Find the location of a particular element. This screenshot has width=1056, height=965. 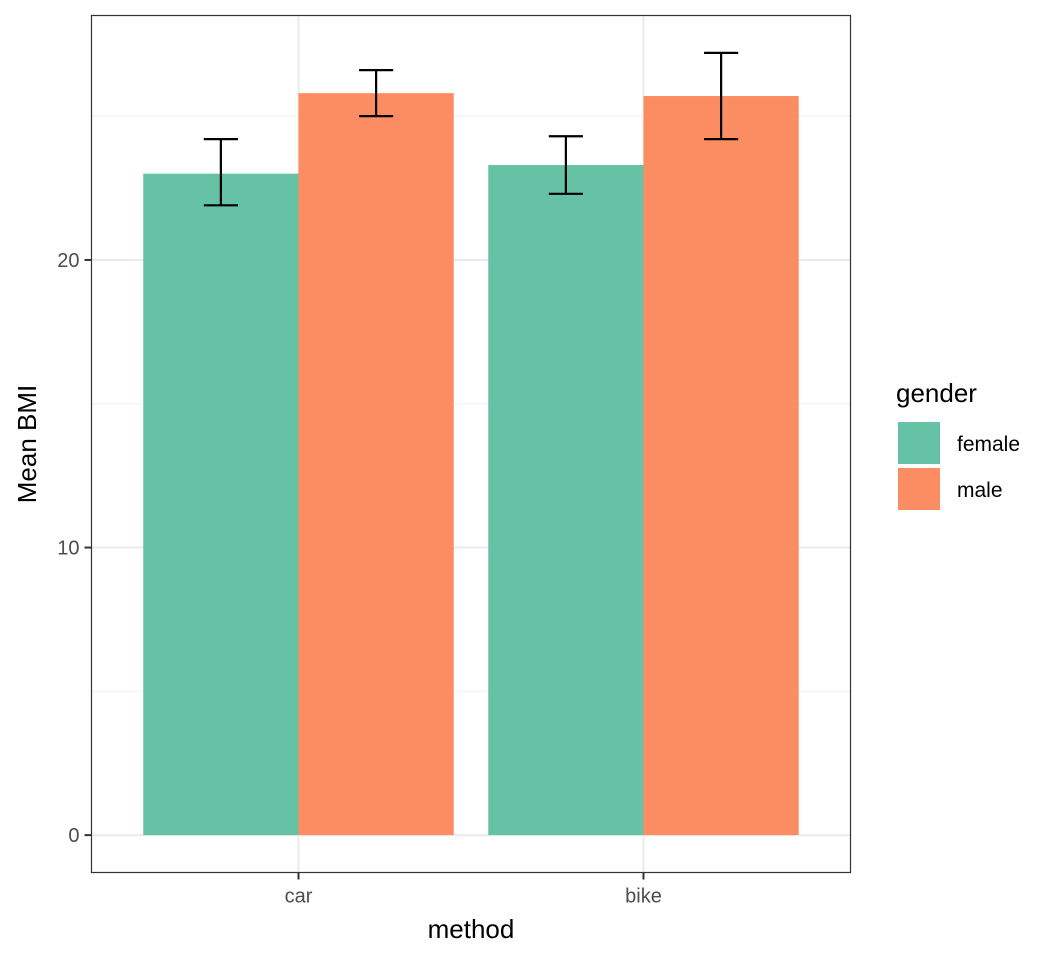

legend-key-female is located at coordinates (919, 443).